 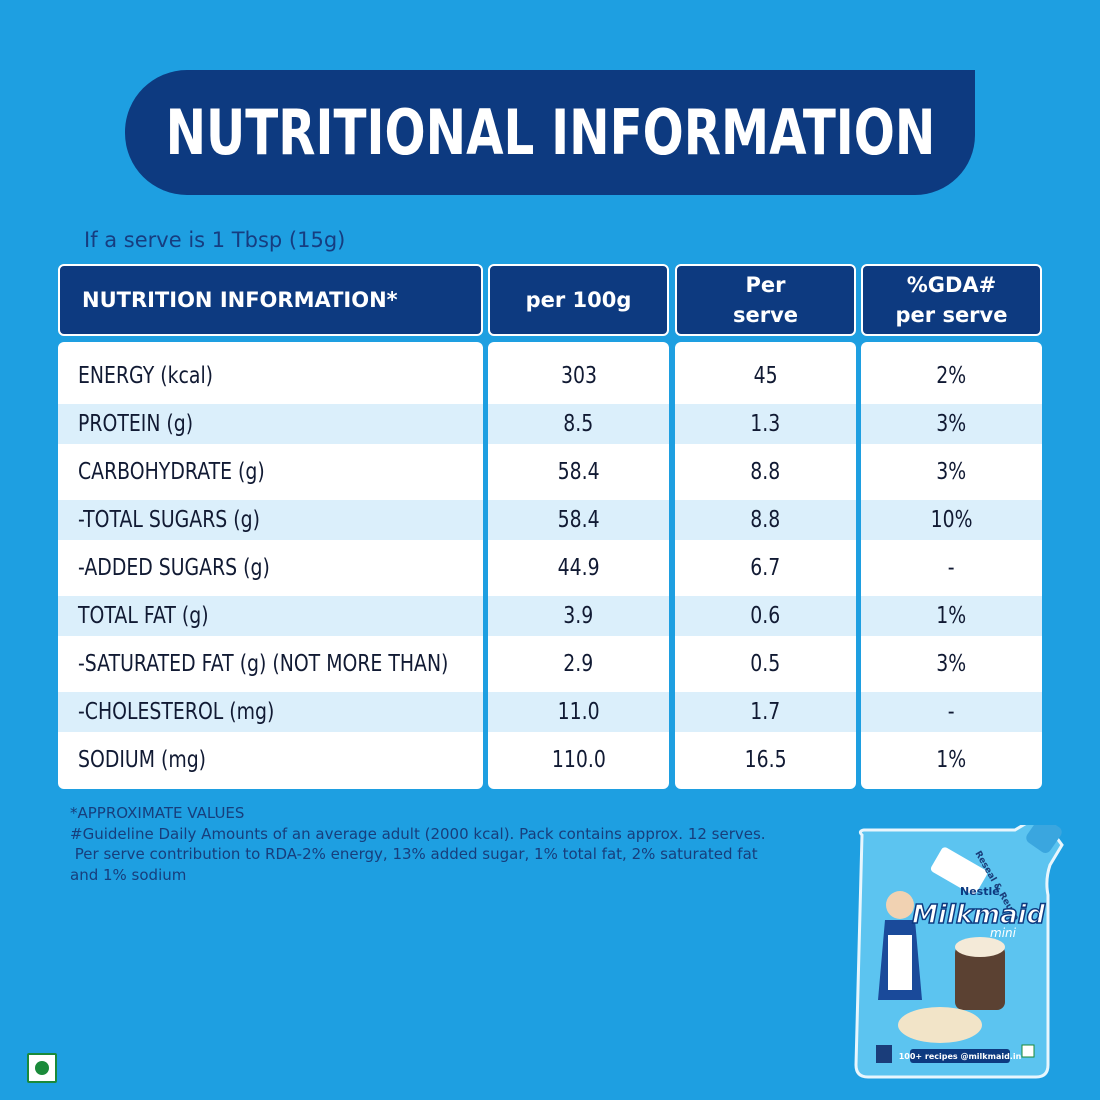 I want to click on cell-text: 8.5, so click(x=578, y=424).